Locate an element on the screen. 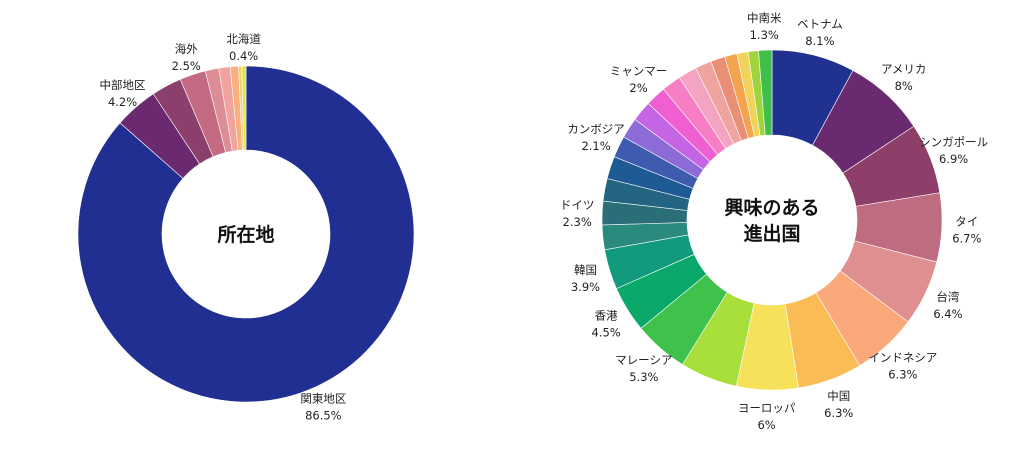  slice-value: 2% is located at coordinates (638, 88).